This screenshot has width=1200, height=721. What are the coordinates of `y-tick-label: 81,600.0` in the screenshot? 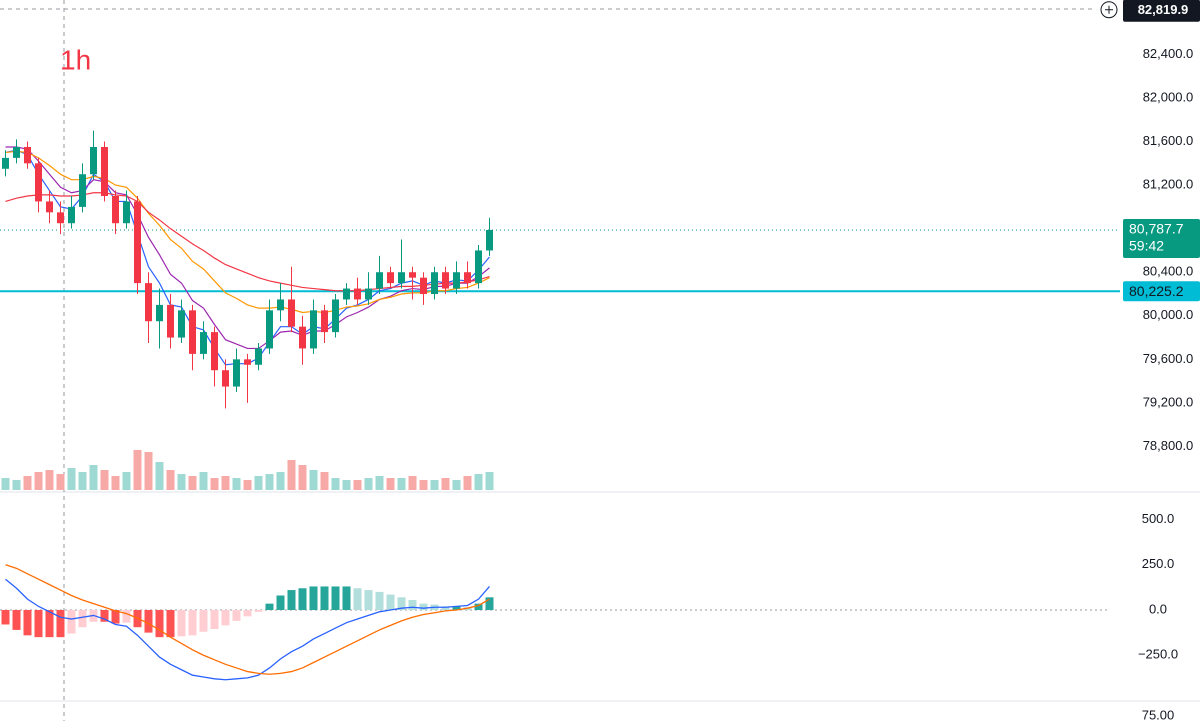 It's located at (1168, 140).